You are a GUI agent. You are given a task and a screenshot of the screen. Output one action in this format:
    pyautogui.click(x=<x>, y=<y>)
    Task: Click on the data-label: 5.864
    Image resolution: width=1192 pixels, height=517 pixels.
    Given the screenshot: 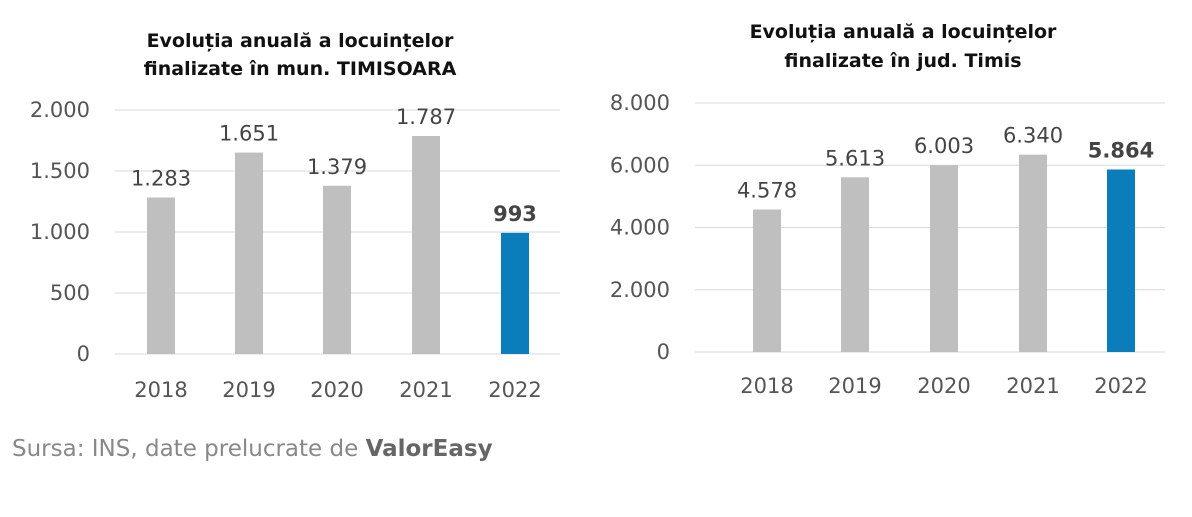 What is the action you would take?
    pyautogui.click(x=1121, y=150)
    